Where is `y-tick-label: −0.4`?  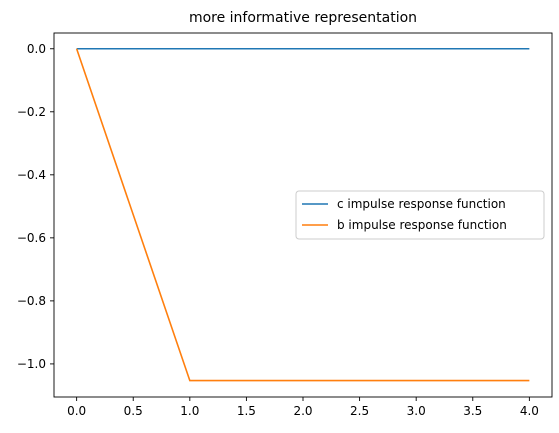
y-tick-label: −0.4 is located at coordinates (31, 175).